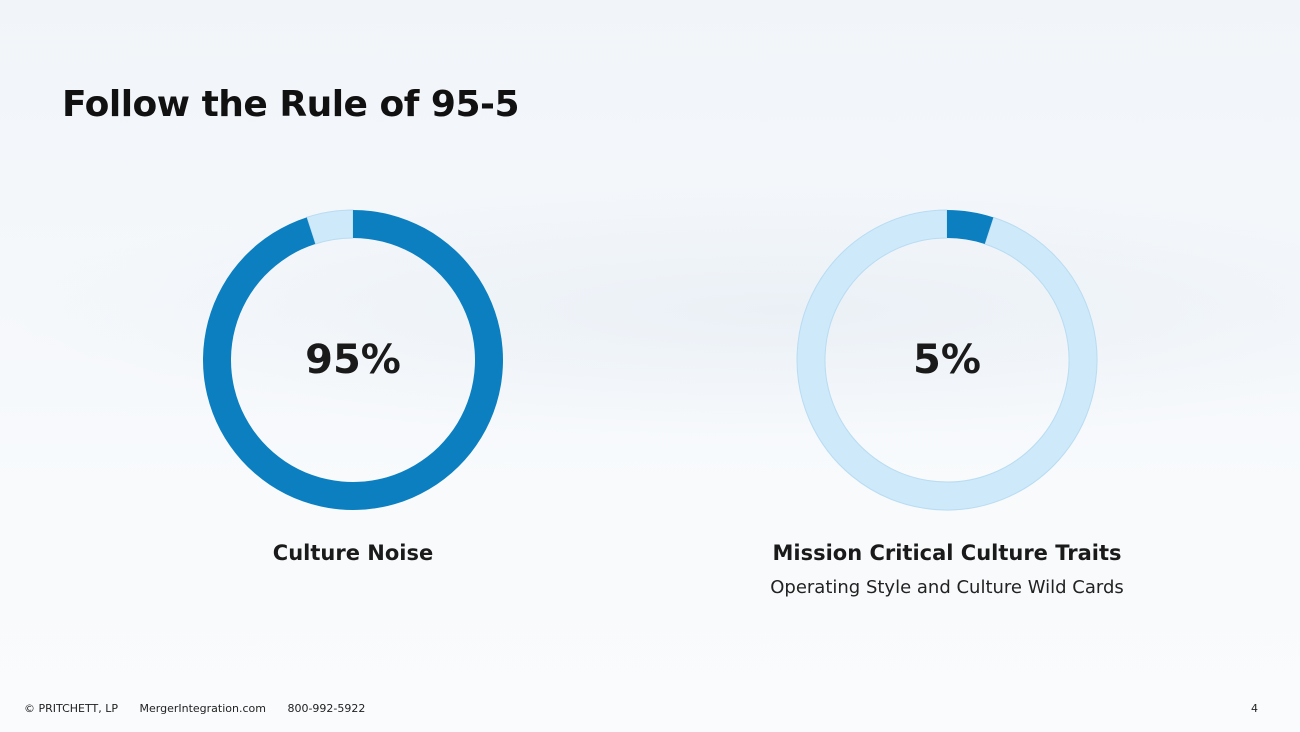 The height and width of the screenshot is (732, 1300). What do you see at coordinates (353, 553) in the screenshot?
I see `donut-label: Culture Noise` at bounding box center [353, 553].